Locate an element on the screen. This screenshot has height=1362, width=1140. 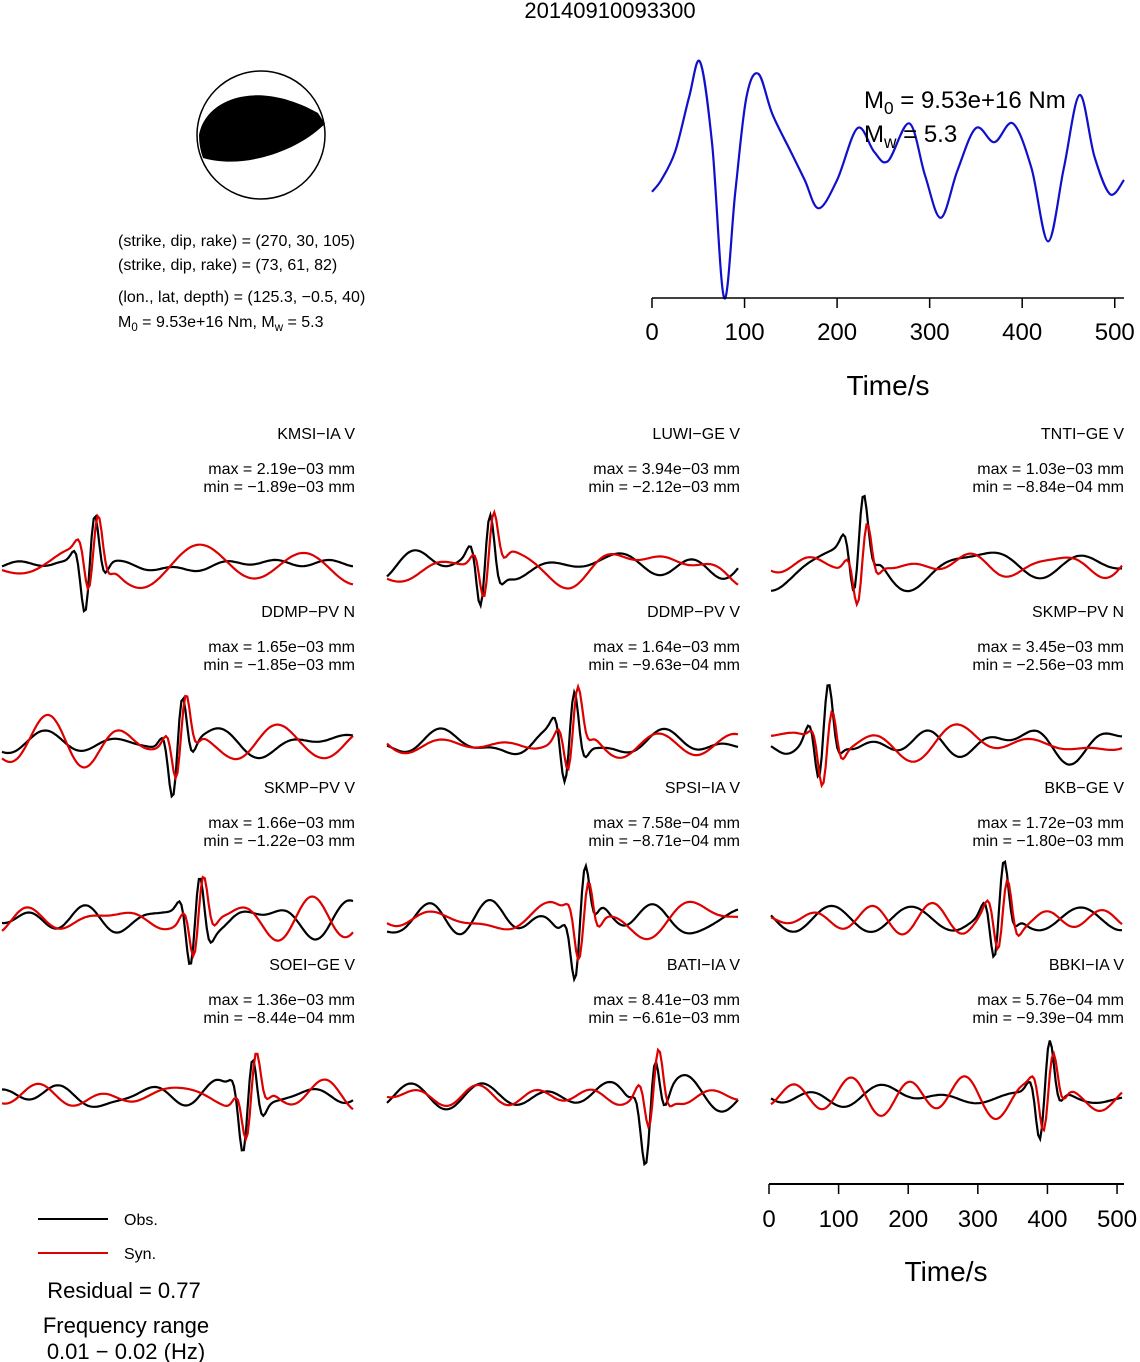
frequency-label: Frequency range is located at coordinates (126, 1325).